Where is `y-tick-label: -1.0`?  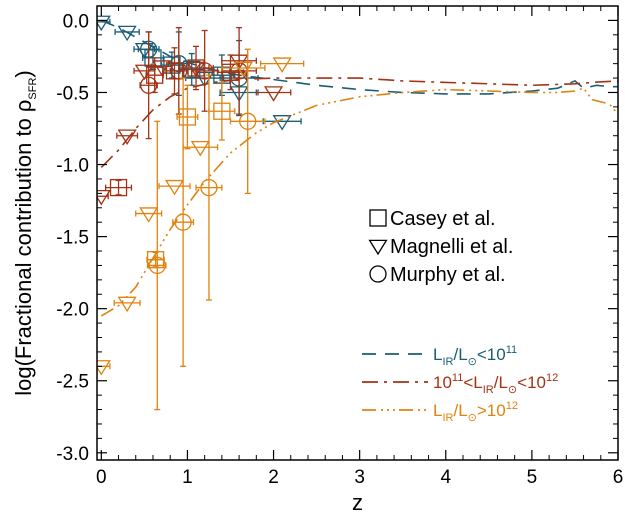
y-tick-label: -1.0 is located at coordinates (72, 166).